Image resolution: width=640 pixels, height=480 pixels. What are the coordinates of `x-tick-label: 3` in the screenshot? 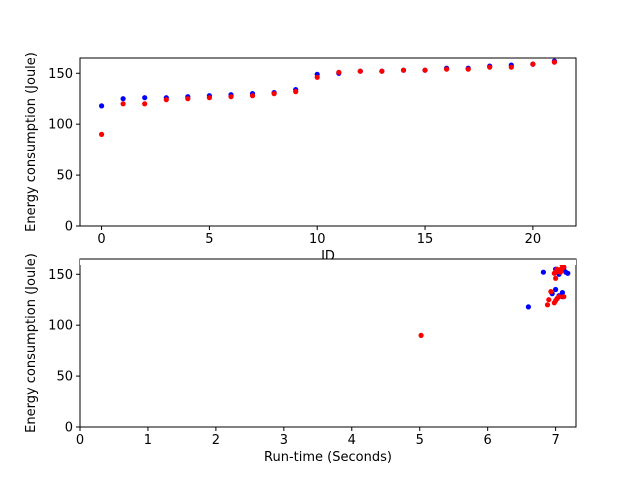 It's located at (284, 440).